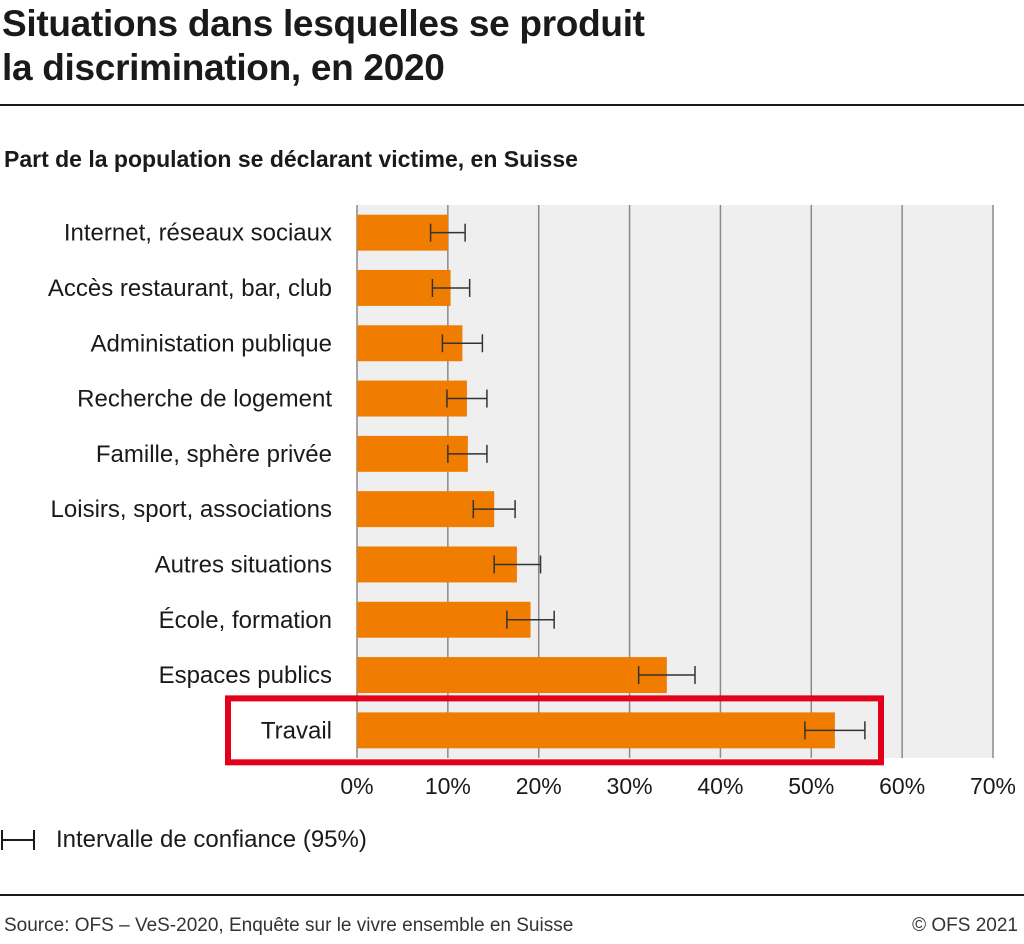 This screenshot has height=944, width=1024. I want to click on category-label: Internet, réseaux sociaux, so click(198, 233).